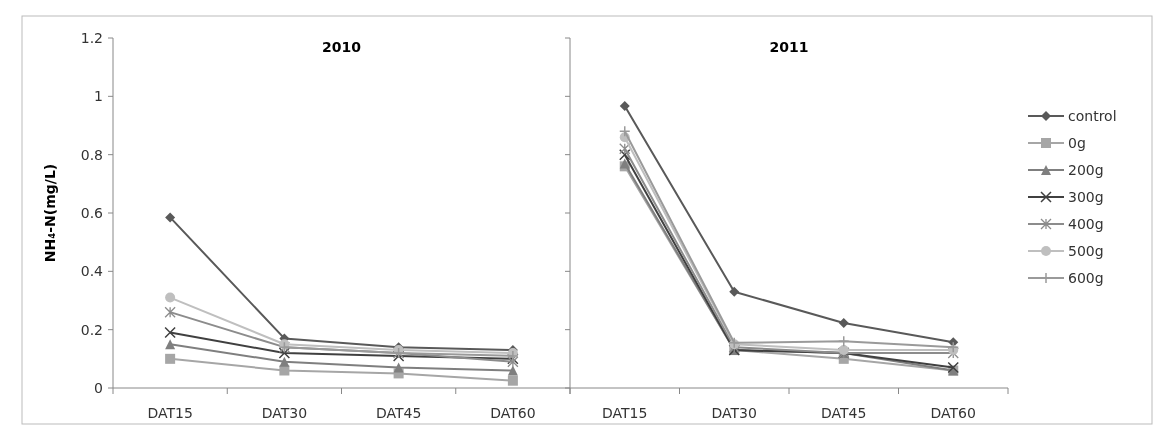  What do you see at coordinates (1086, 196) in the screenshot?
I see `legend-label: 300g` at bounding box center [1086, 196].